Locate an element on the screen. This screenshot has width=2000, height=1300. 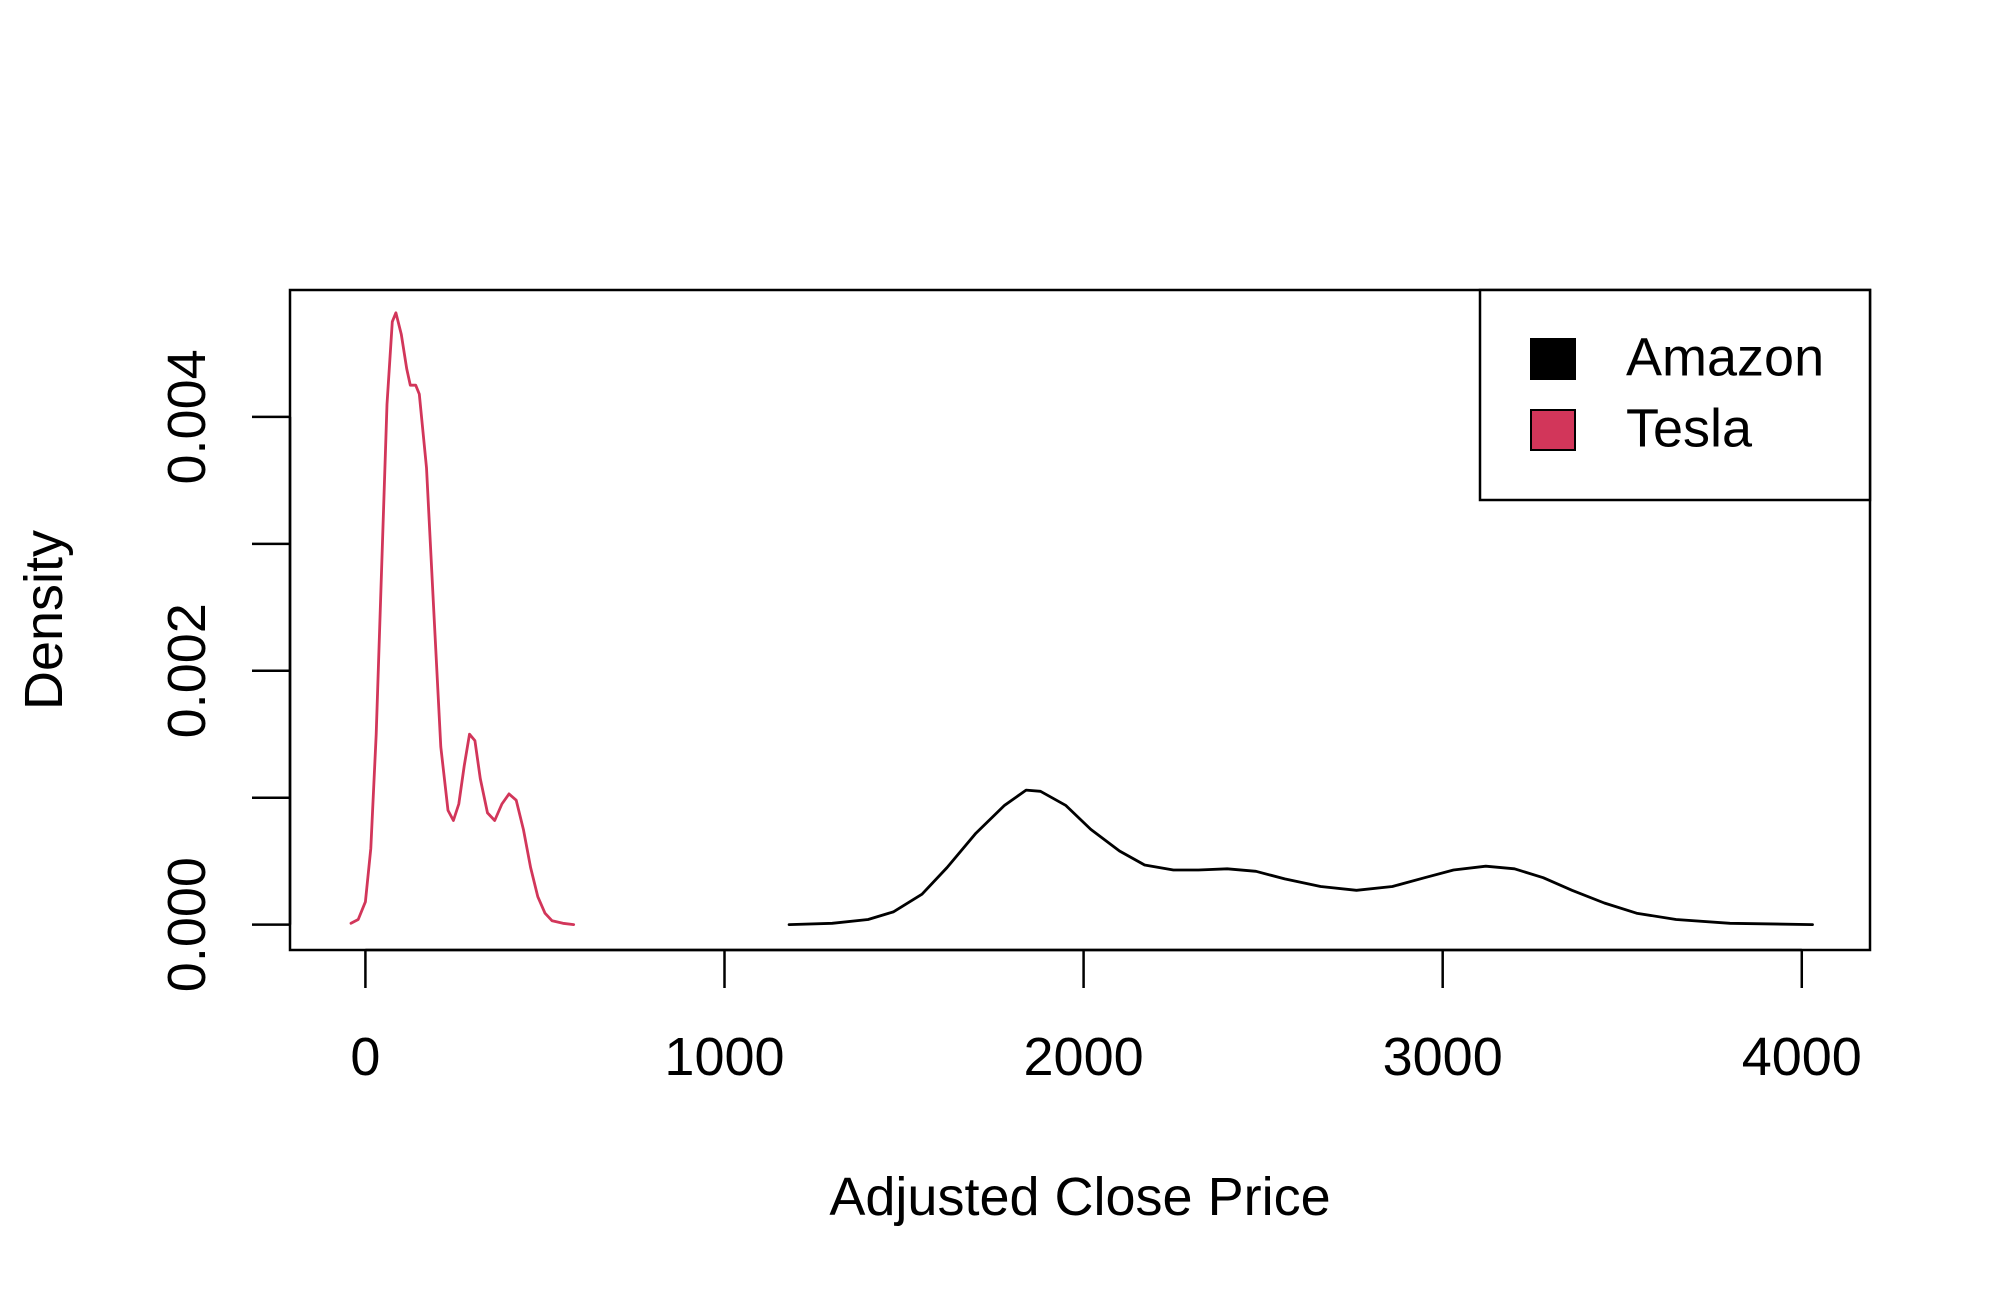
legend-box is located at coordinates (1675, 395).